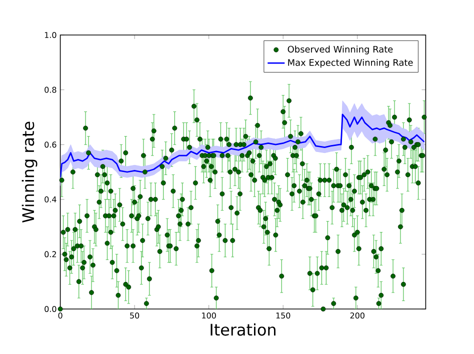  Describe the element at coordinates (30, 172) in the screenshot. I see `y-axis-title: Winning rate` at that location.